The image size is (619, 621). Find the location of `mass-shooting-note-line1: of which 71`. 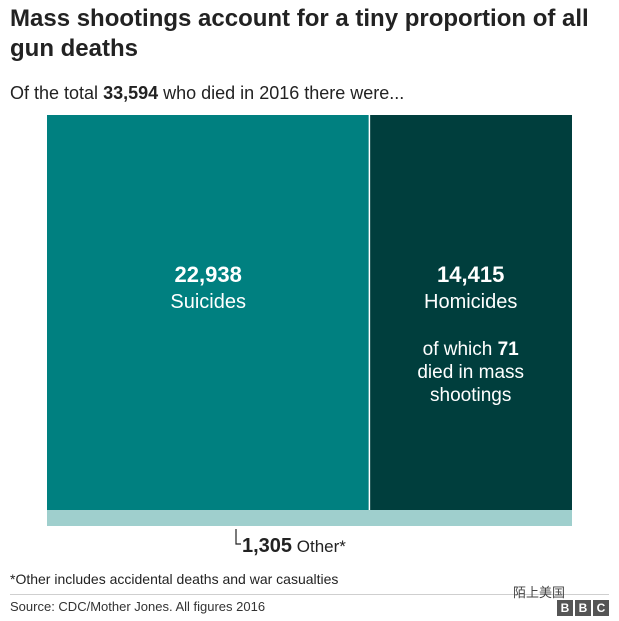

mass-shooting-note-line1: of which 71 is located at coordinates (471, 349).